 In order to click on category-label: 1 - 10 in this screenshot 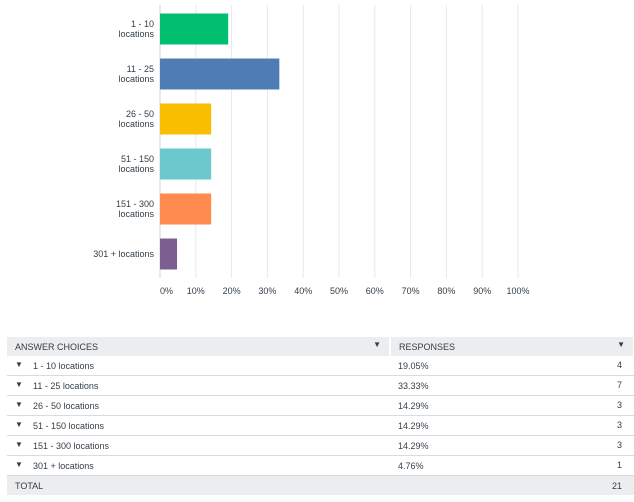, I will do `click(142, 24)`.